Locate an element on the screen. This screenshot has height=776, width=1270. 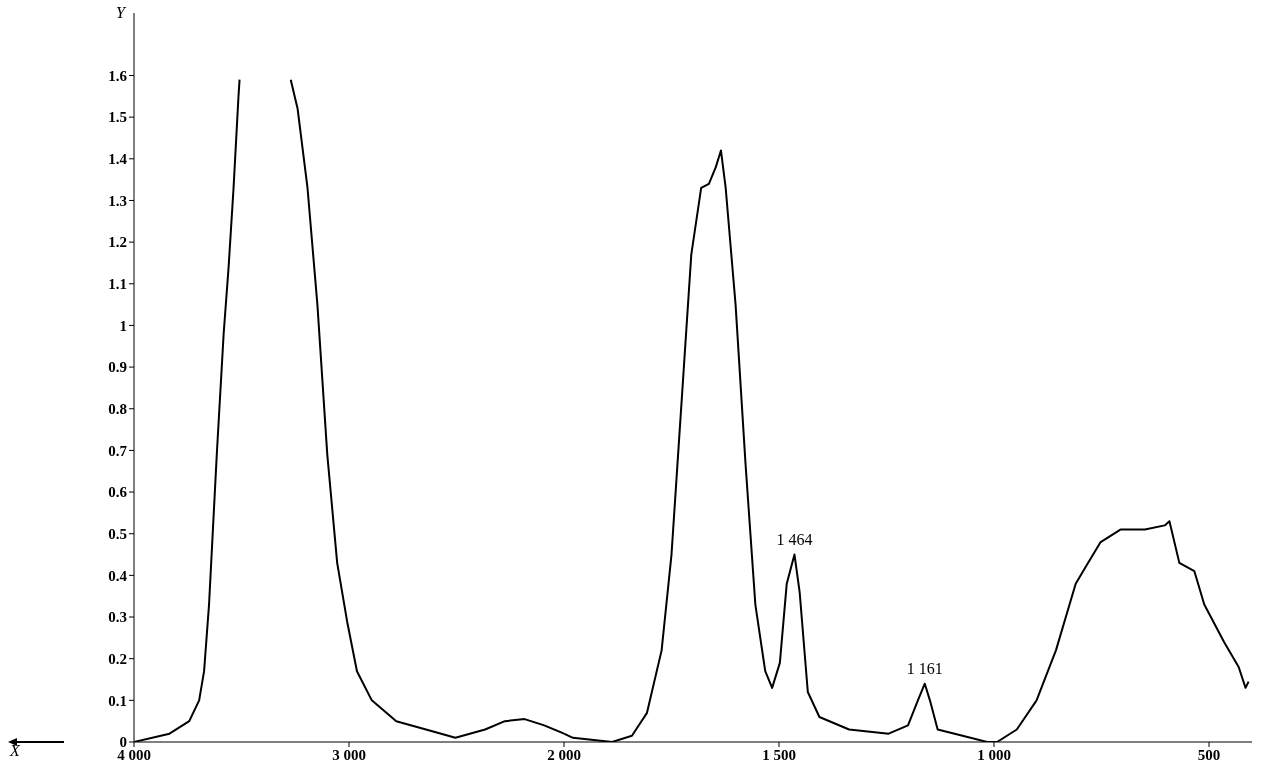
y-tick-label: 0.8 is located at coordinates (117, 409).